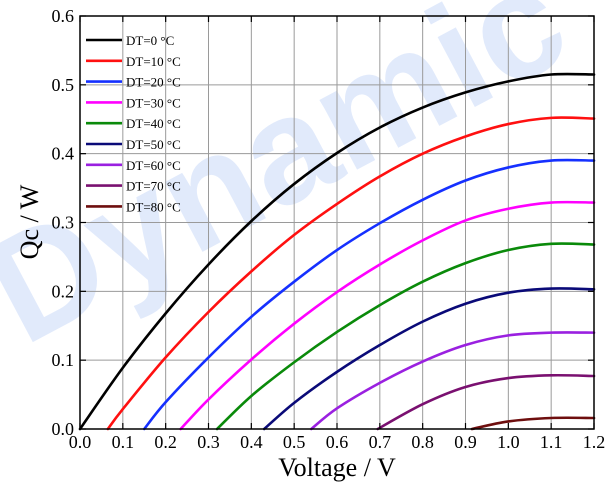 The width and height of the screenshot is (607, 488). I want to click on x-tick-label: 0.9, so click(465, 442).